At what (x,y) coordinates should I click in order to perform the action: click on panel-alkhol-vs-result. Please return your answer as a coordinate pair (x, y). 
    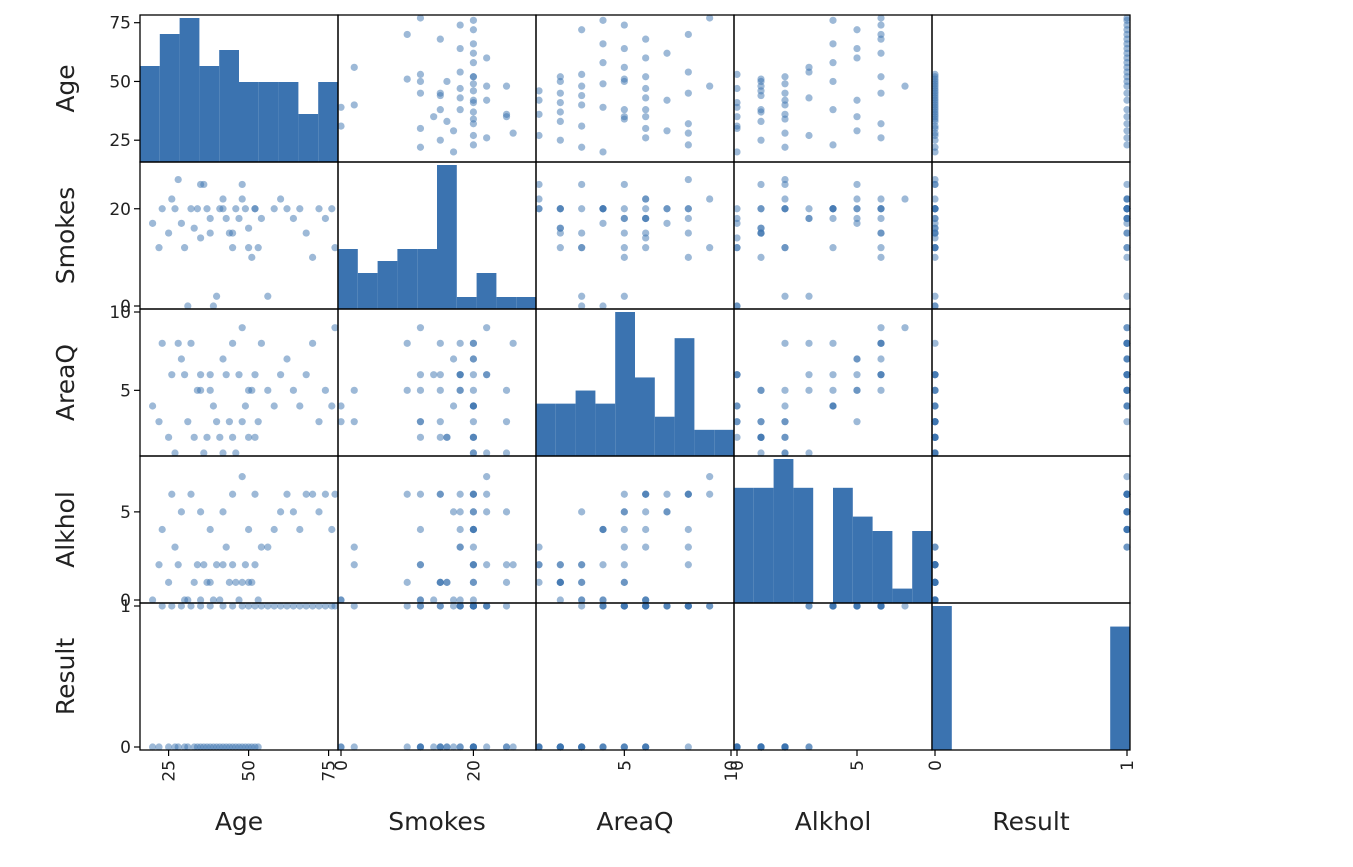
    Looking at the image, I should click on (1031, 529).